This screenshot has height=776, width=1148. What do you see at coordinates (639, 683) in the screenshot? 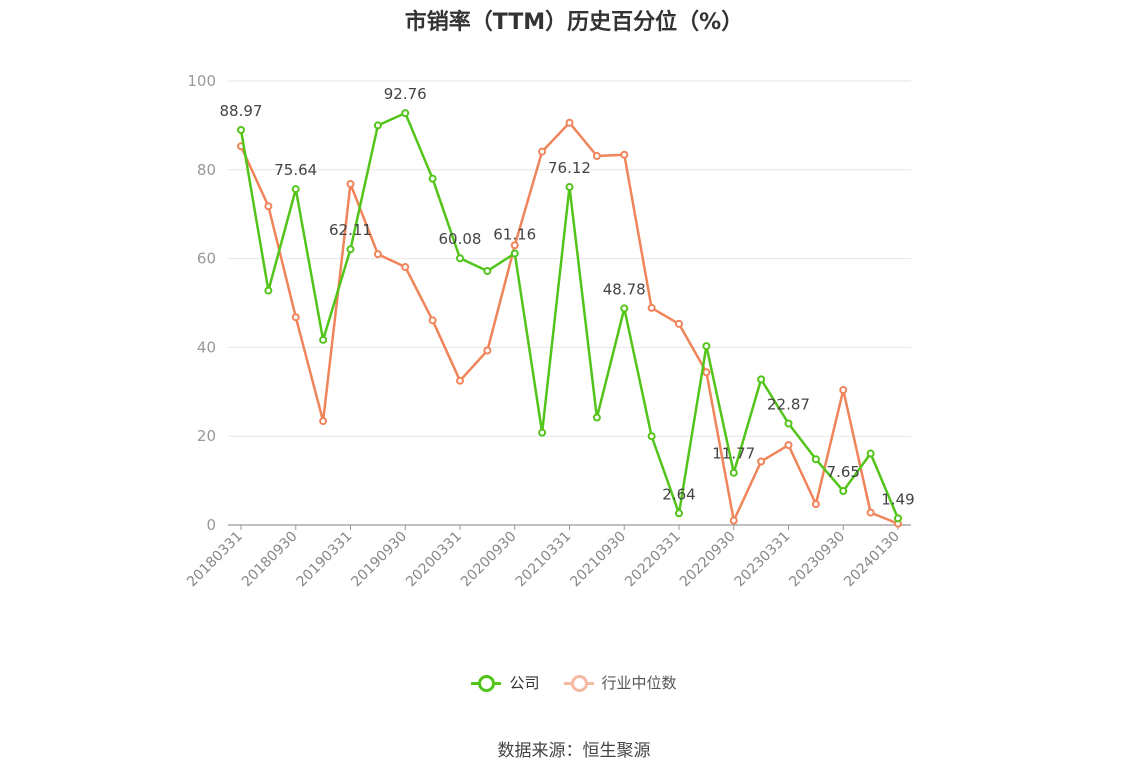
I see `legend-industry-label: 行业中位数` at bounding box center [639, 683].